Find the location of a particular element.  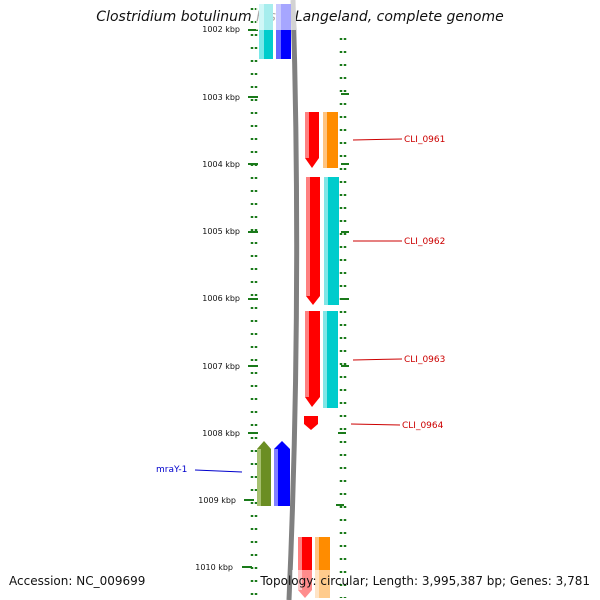

tick-label: 1007 kbp is located at coordinates (221, 366).